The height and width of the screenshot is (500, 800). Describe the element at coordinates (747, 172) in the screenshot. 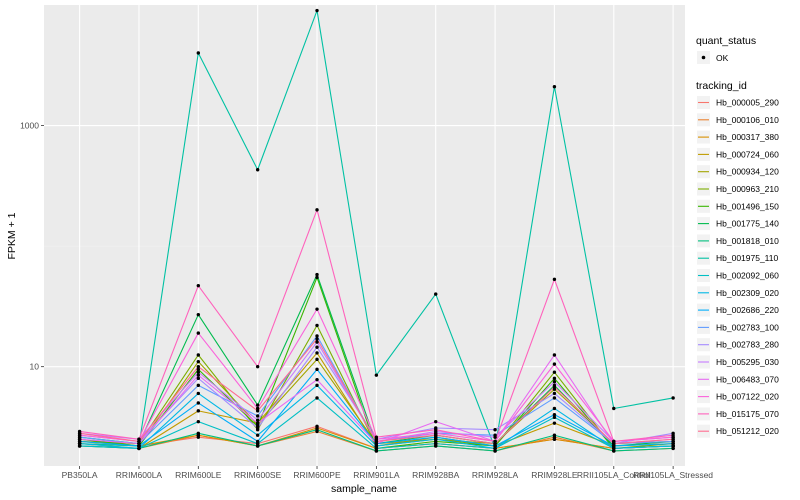

I see `legend-label: Hb_000934_120` at that location.